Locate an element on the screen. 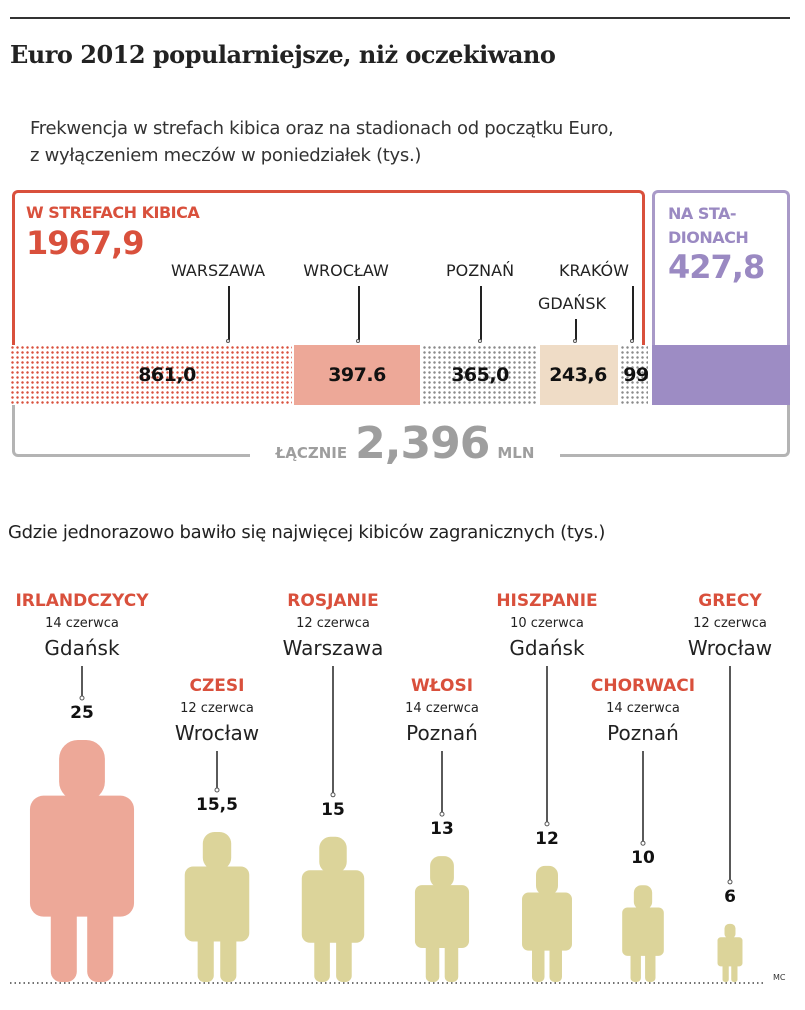  value-label-wroclaw: 397.6 is located at coordinates (357, 375).